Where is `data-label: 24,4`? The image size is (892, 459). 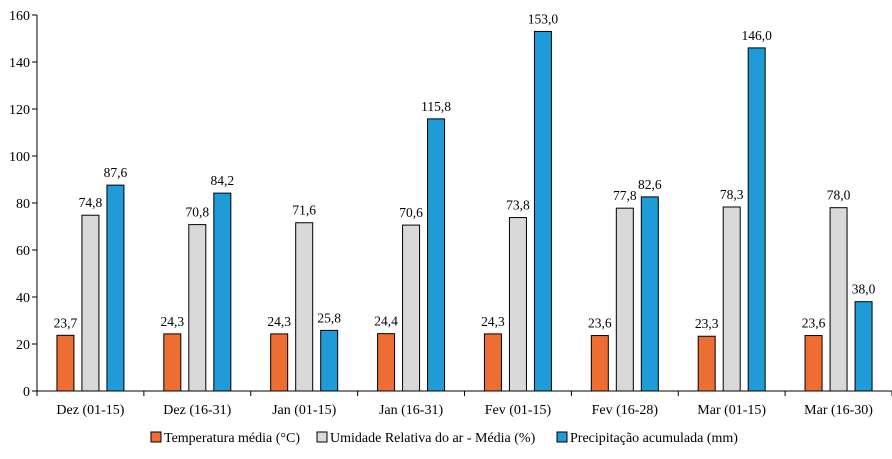
data-label: 24,4 is located at coordinates (386, 321).